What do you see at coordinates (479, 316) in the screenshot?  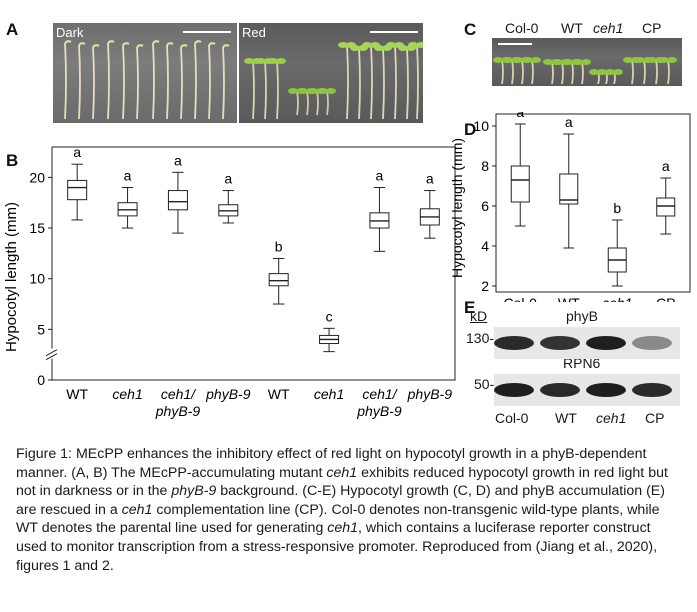 I see `blot-kd-unit: kD` at bounding box center [479, 316].